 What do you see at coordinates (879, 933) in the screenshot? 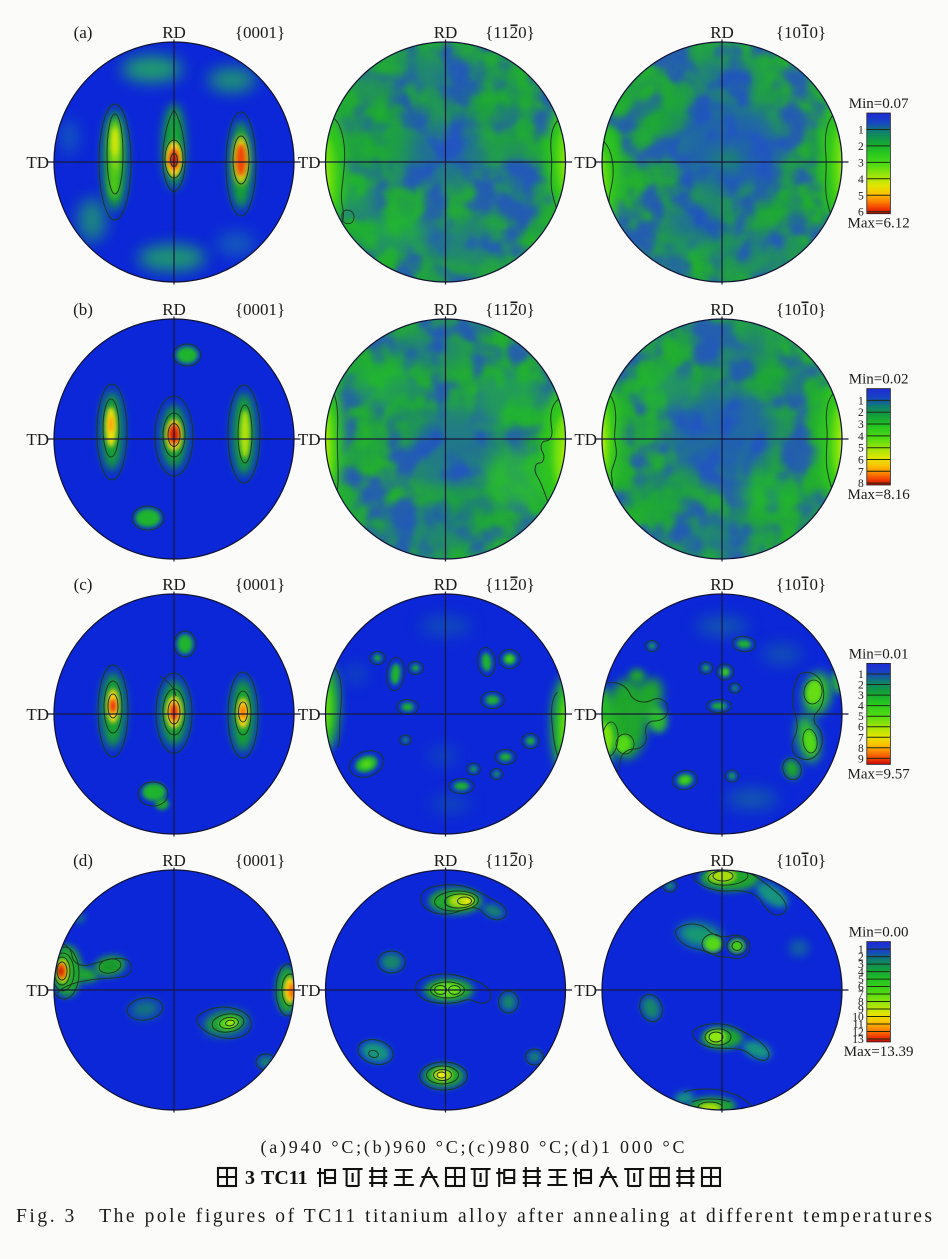
I see `svg-text: Min=0.00` at bounding box center [879, 933].